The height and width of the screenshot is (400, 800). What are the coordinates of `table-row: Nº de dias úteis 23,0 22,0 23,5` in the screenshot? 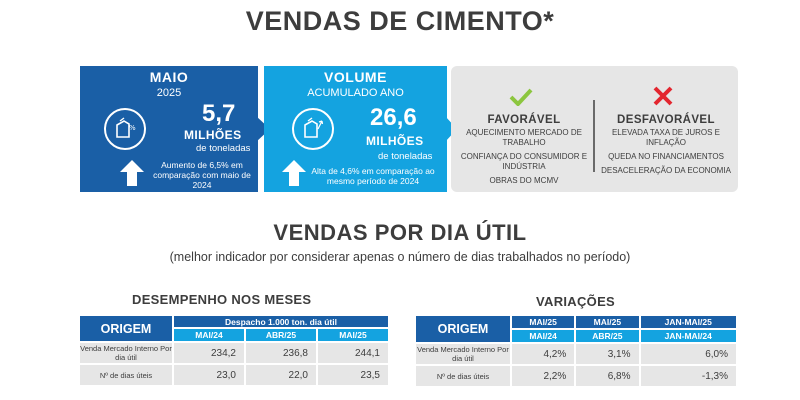 It's located at (234, 375).